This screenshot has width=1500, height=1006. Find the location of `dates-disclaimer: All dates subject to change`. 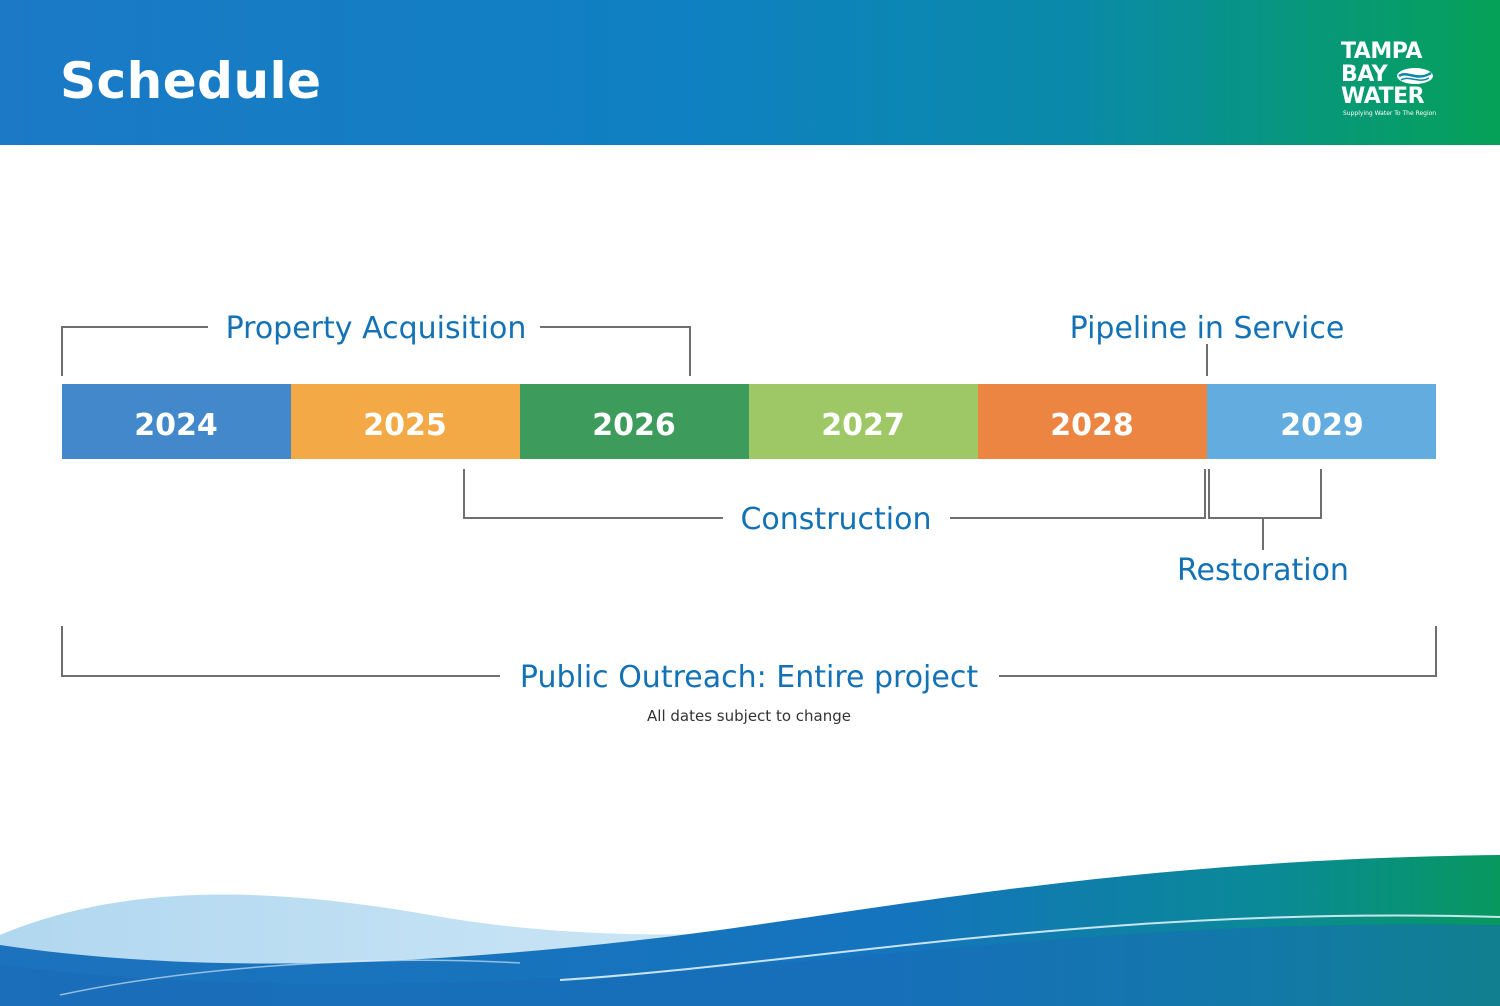

dates-disclaimer: All dates subject to change is located at coordinates (749, 716).